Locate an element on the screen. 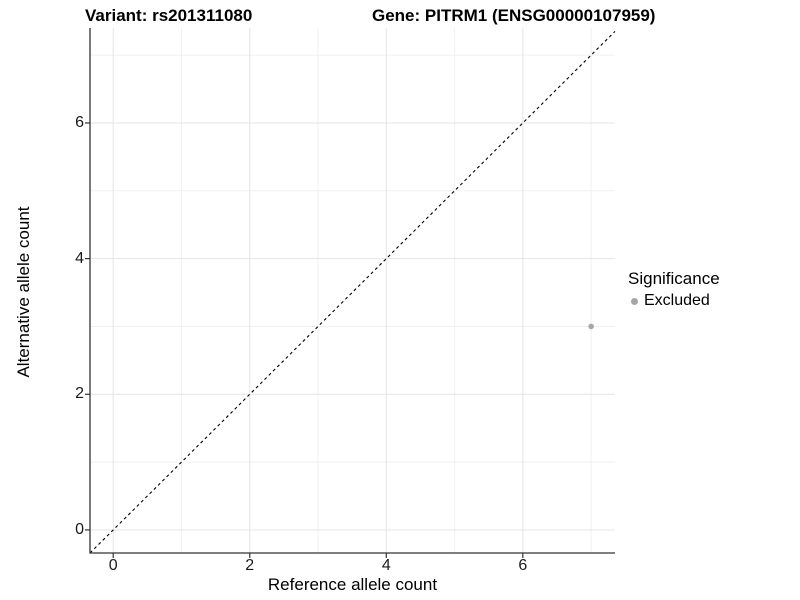  y-tick-label: 4 is located at coordinates (79, 258).